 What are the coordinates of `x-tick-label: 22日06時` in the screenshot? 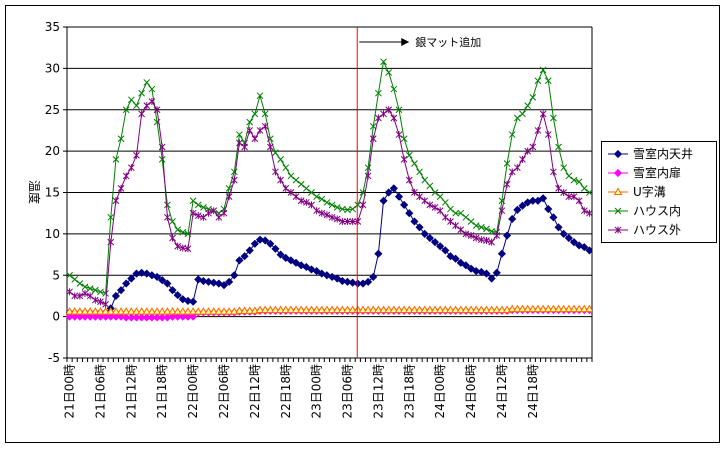 It's located at (224, 391).